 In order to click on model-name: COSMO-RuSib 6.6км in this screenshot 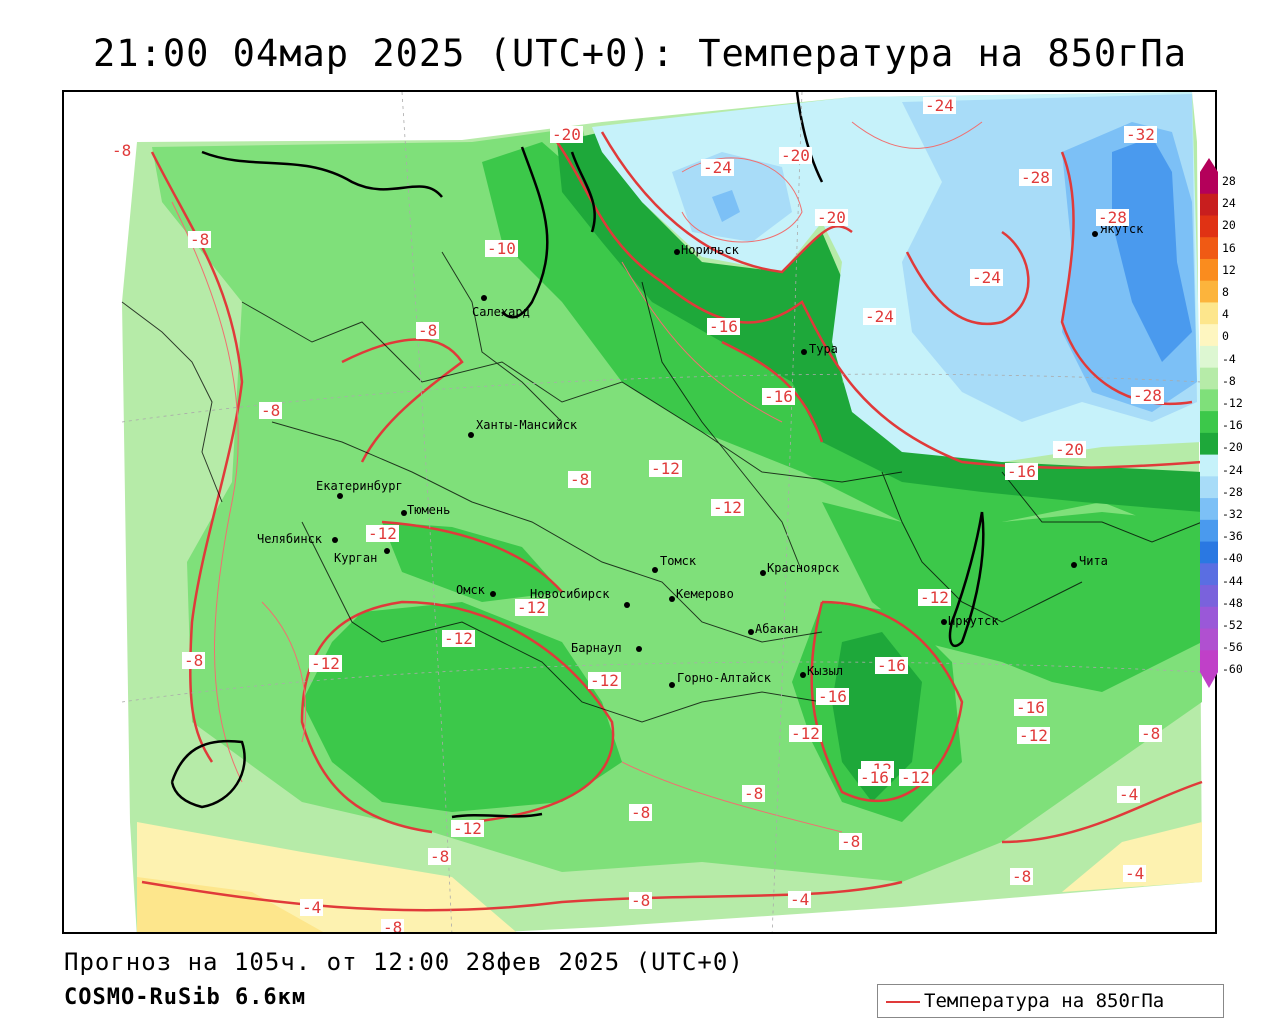, I will do `click(185, 997)`.